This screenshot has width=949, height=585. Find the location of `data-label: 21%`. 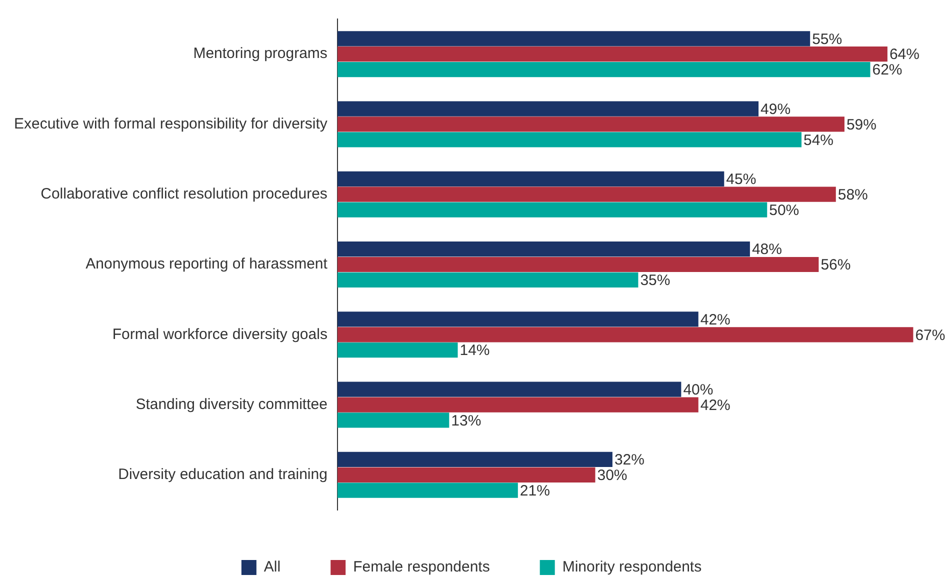

data-label: 21% is located at coordinates (535, 491).